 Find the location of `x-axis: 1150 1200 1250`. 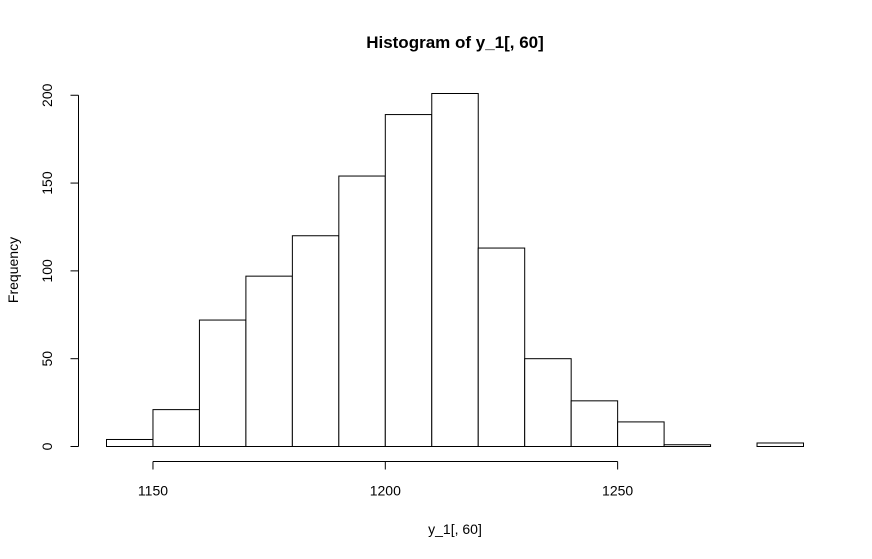

x-axis: 1150 1200 1250 is located at coordinates (385, 480).